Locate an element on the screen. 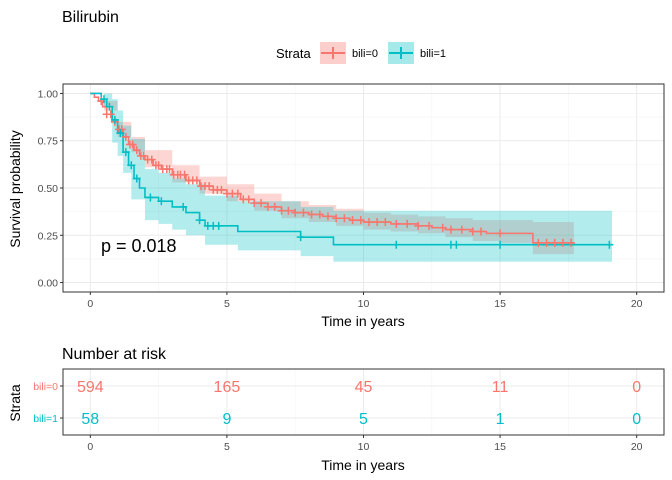 This screenshot has height=480, width=672. x-tick-label: 15 is located at coordinates (500, 304).